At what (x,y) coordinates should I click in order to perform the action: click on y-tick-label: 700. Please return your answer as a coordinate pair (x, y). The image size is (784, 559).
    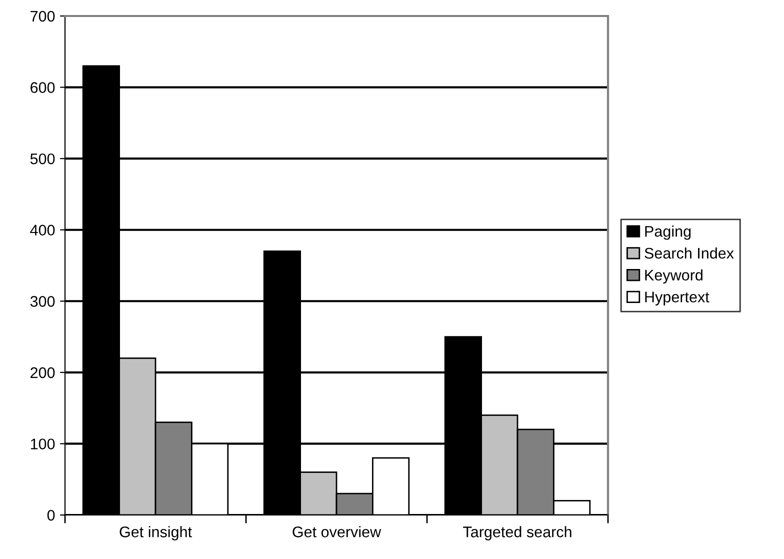
    Looking at the image, I should click on (42, 16).